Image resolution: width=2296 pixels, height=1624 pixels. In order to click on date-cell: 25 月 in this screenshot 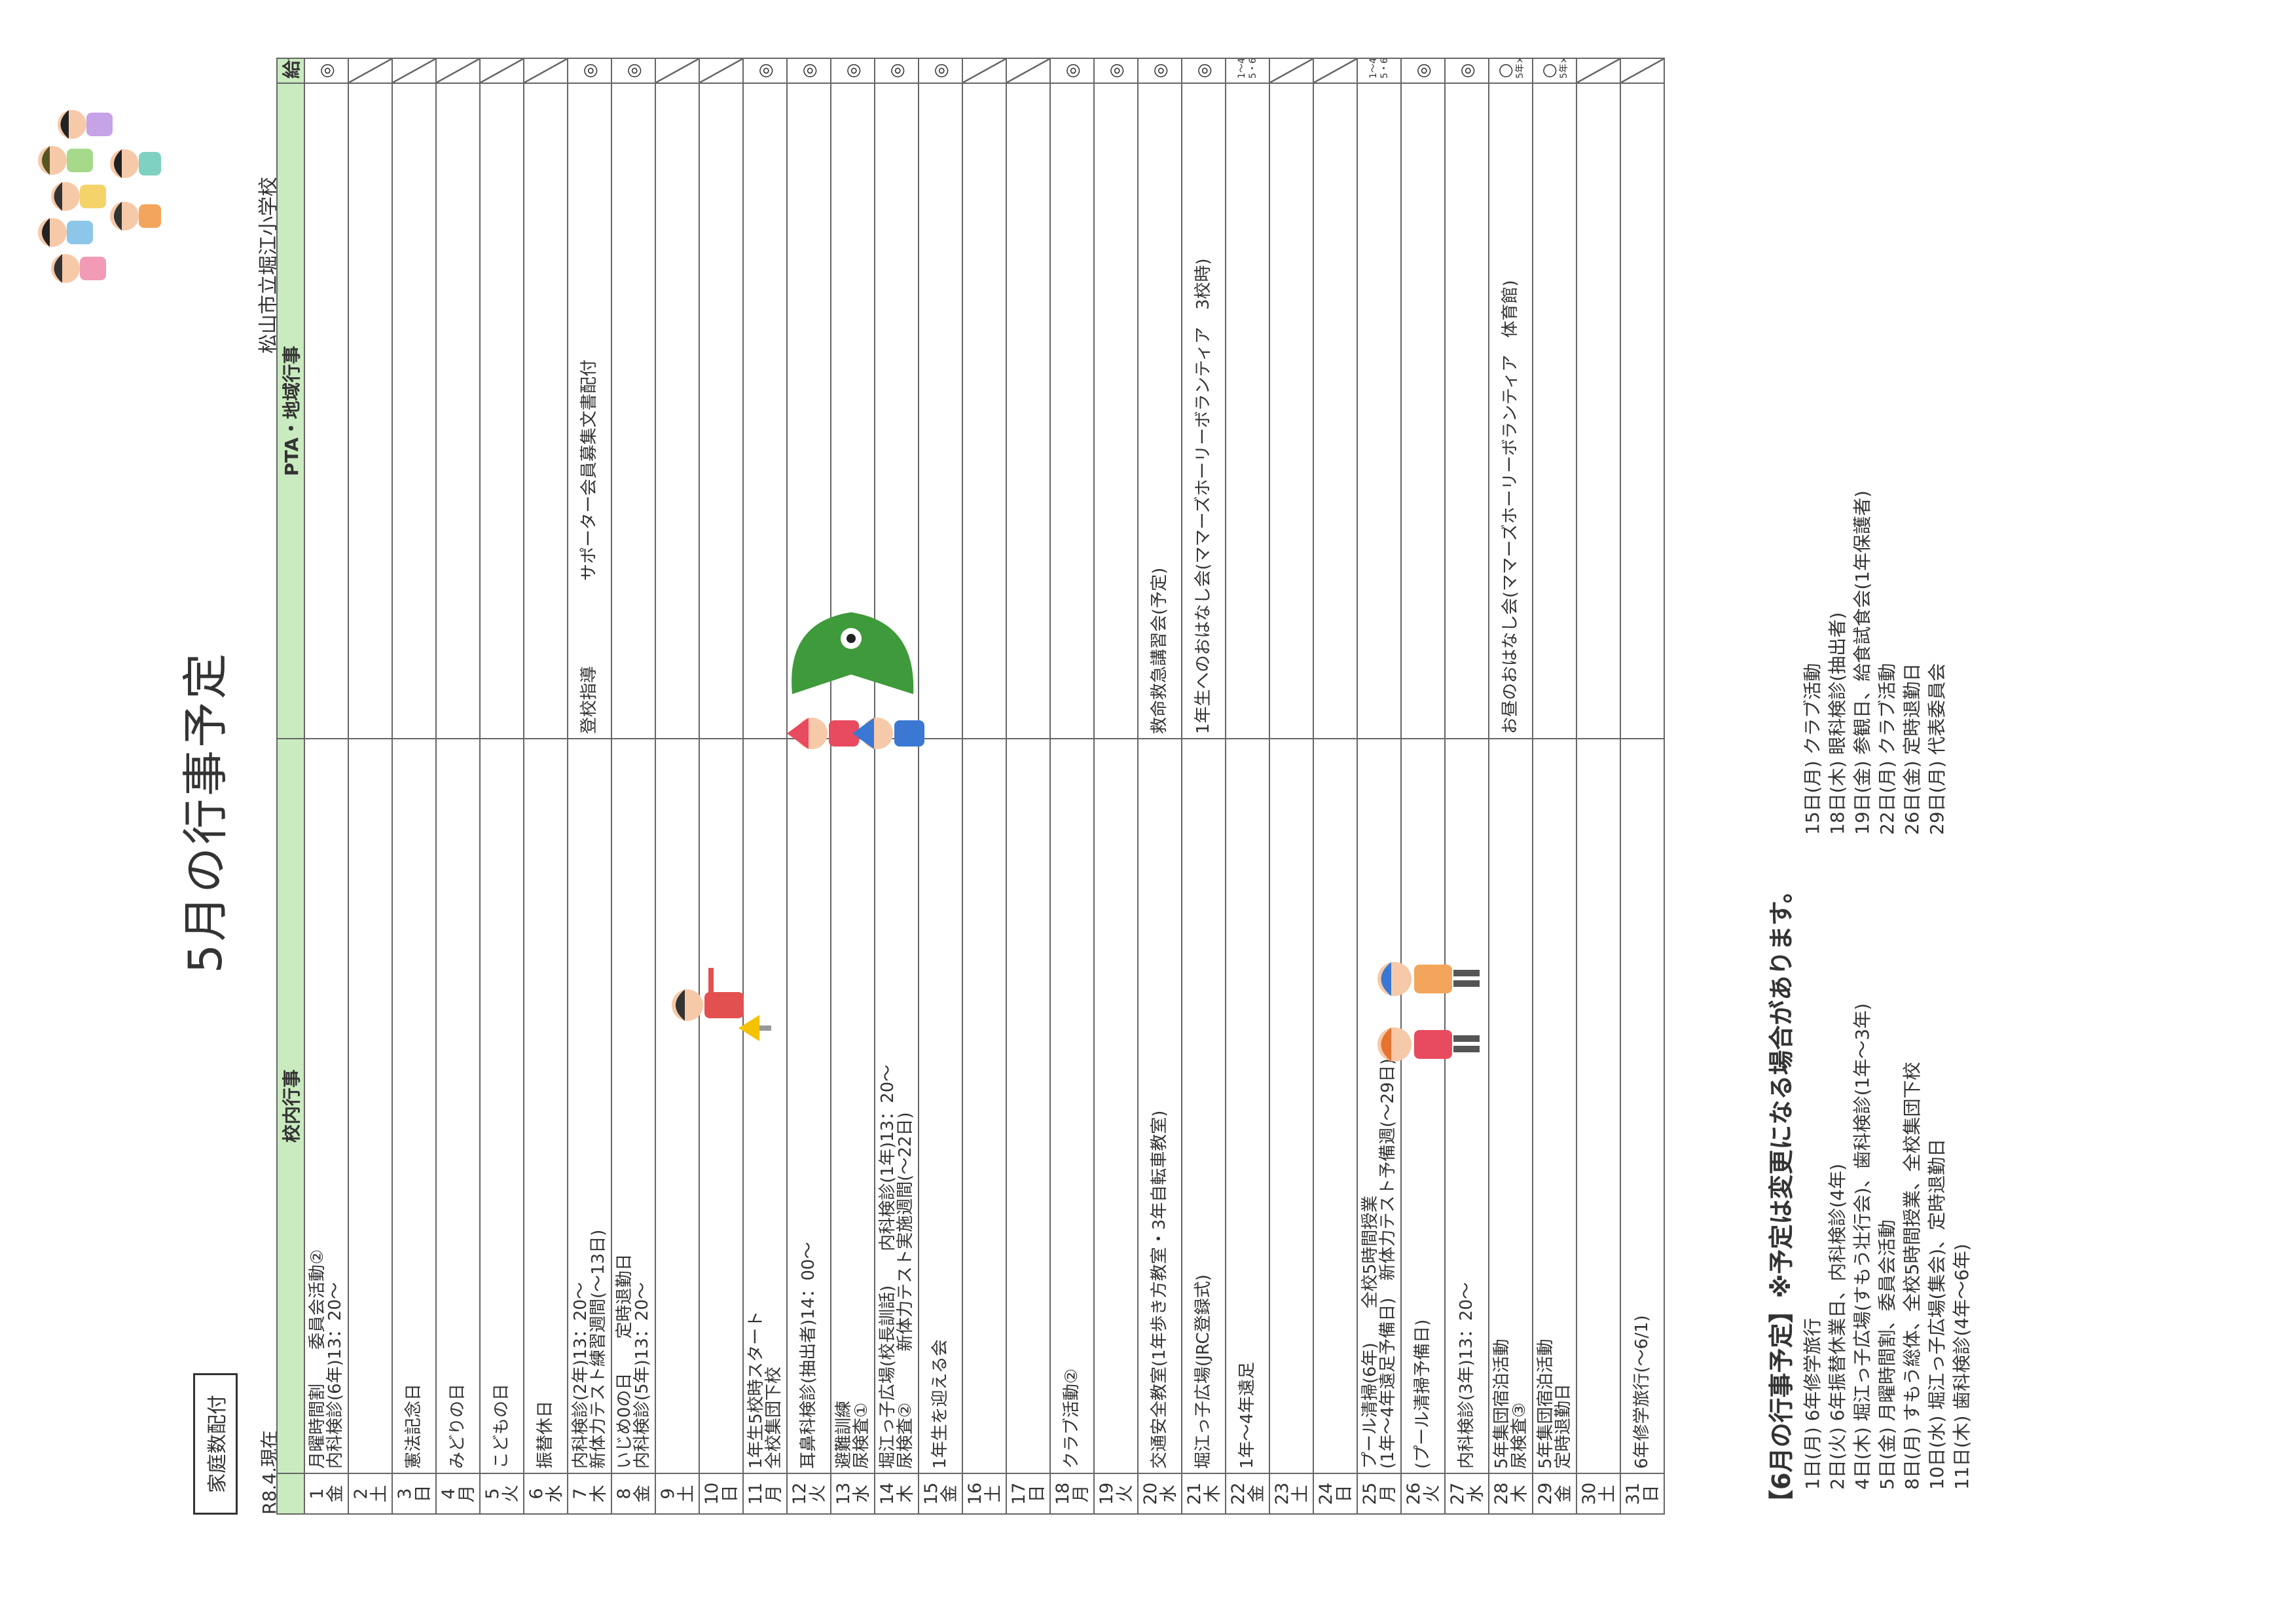, I will do `click(1379, 1493)`.